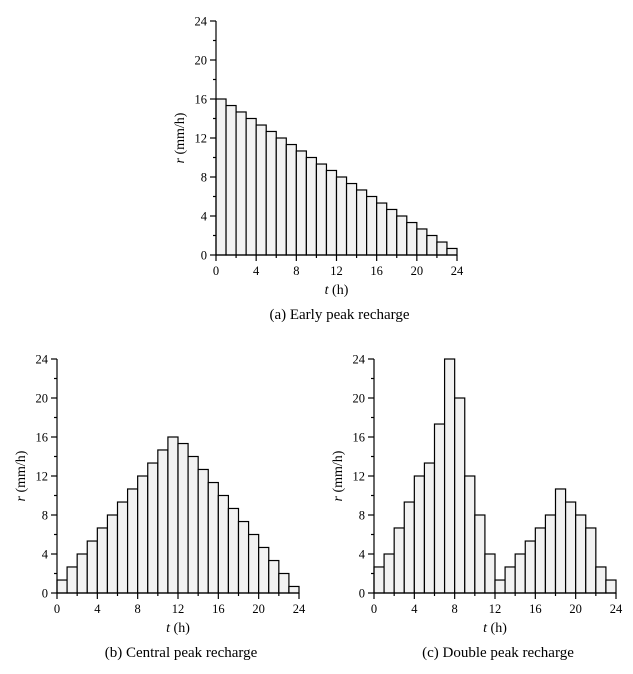 The width and height of the screenshot is (633, 674). I want to click on panel-caption: (c) Double peak recharge, so click(498, 653).